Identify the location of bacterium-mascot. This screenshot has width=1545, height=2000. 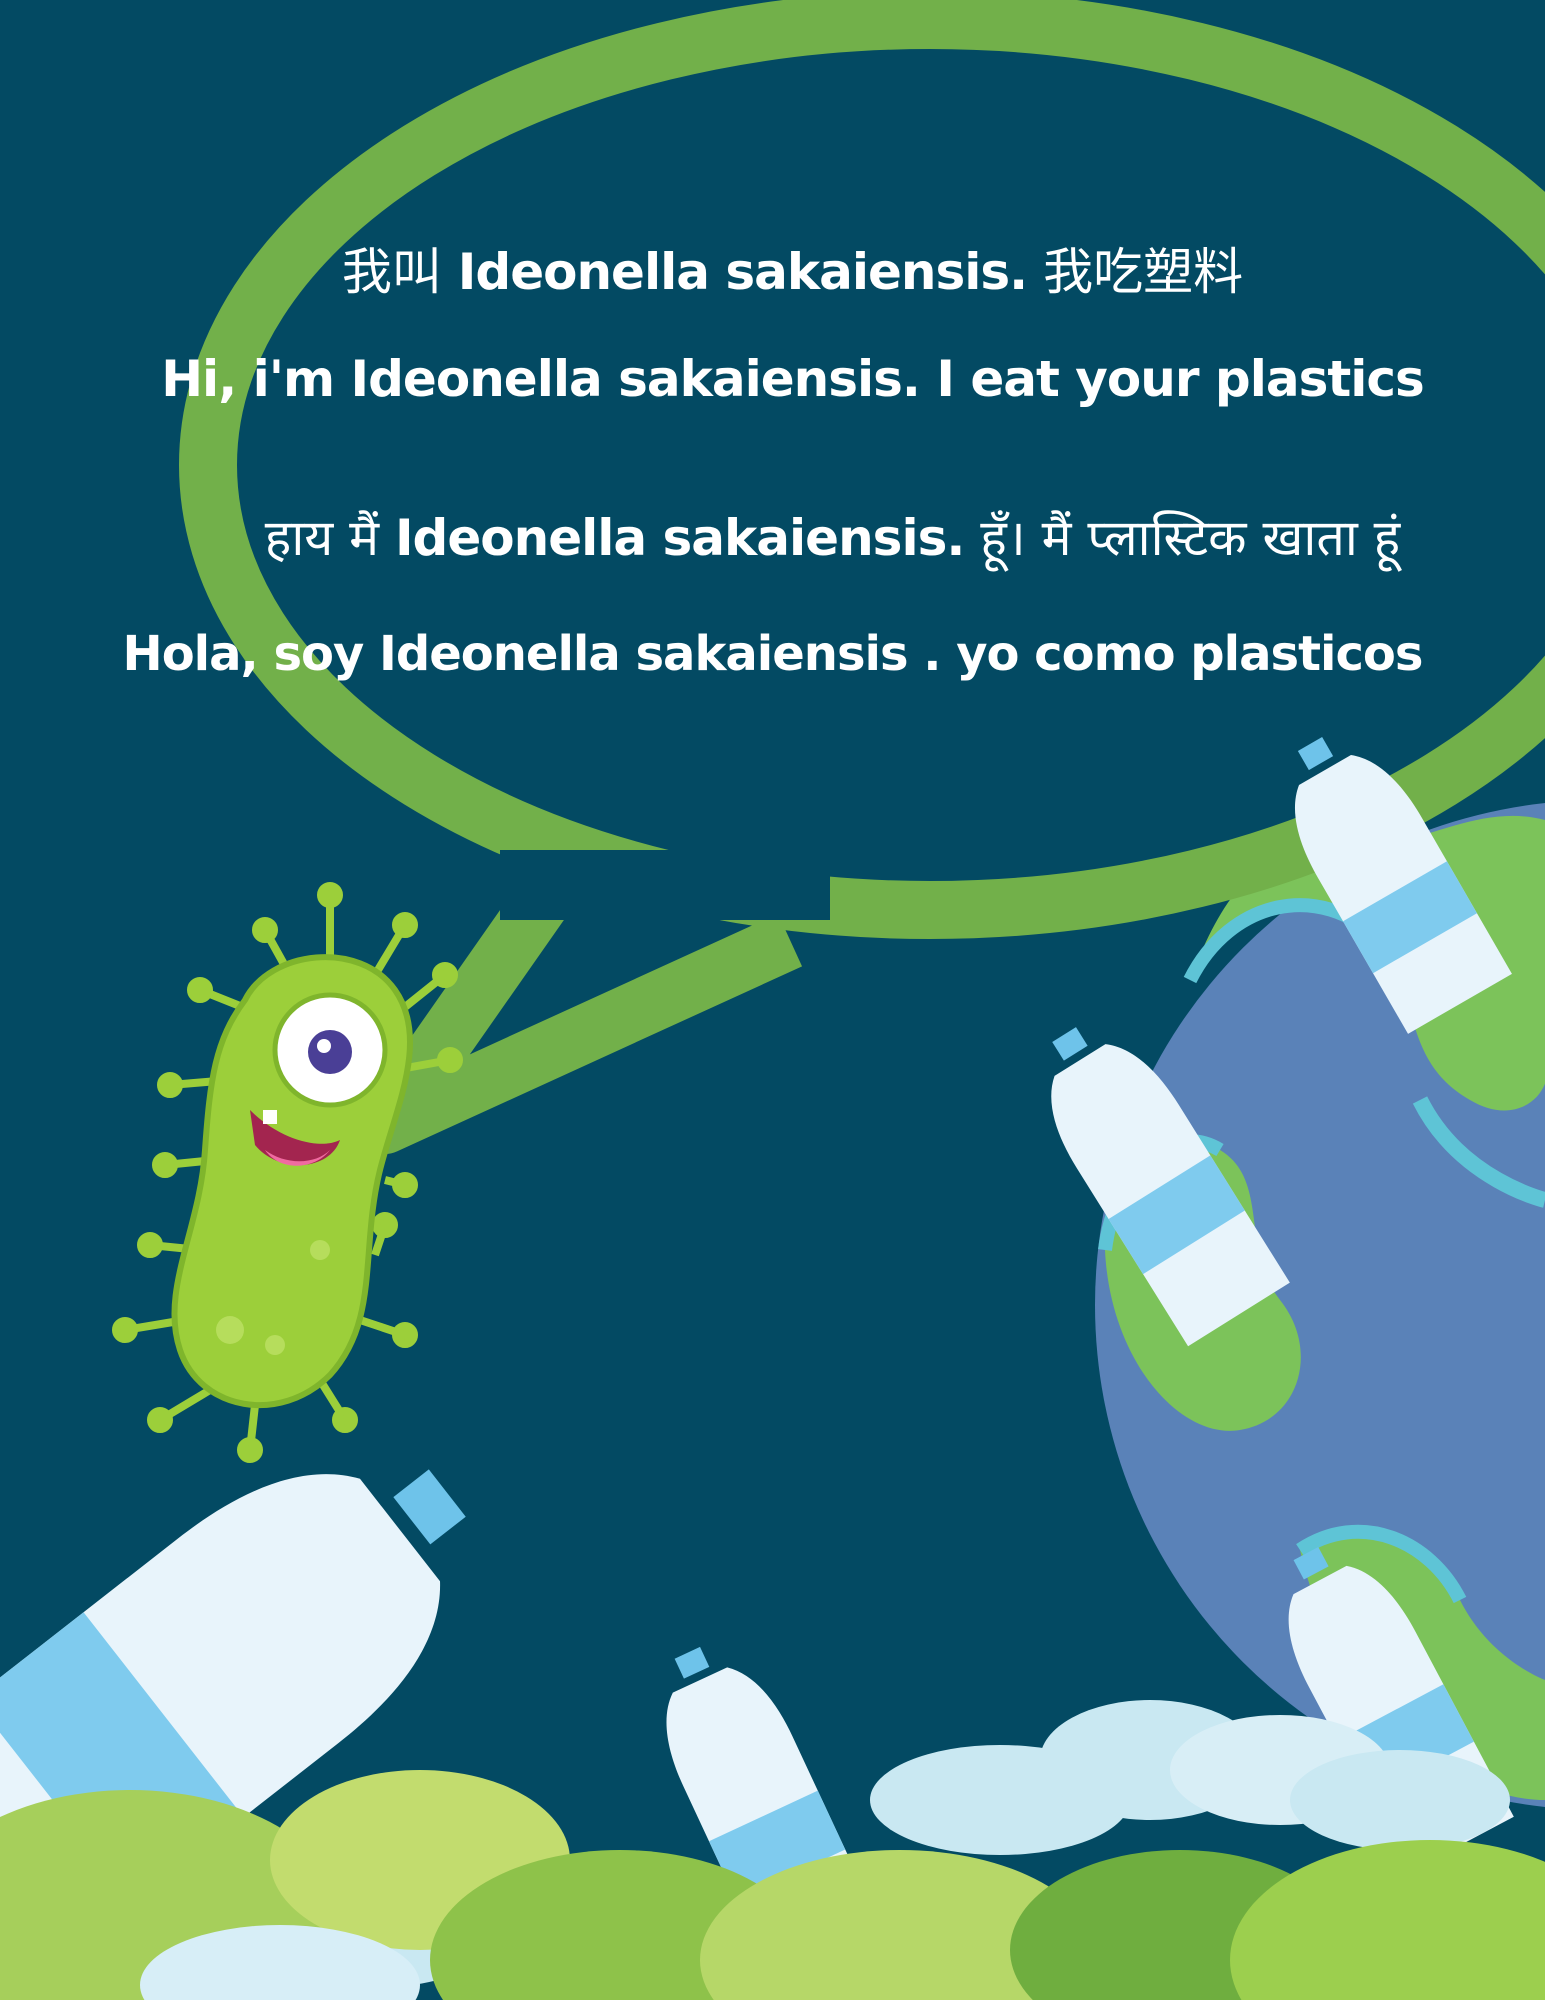
(287, 1172).